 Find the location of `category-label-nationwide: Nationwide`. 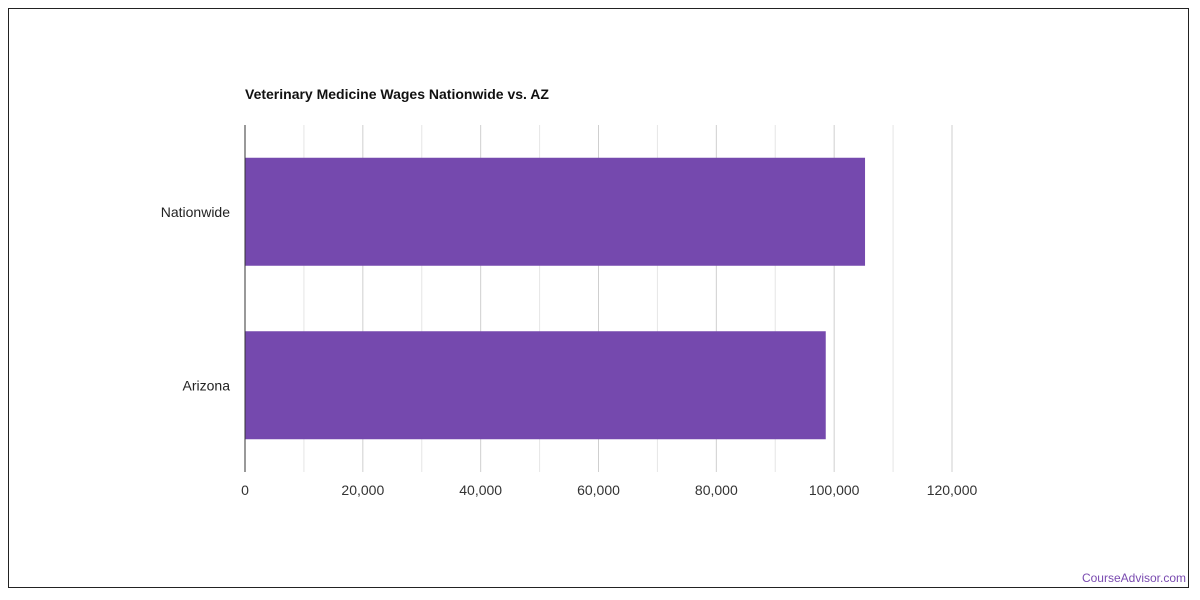

category-label-nationwide: Nationwide is located at coordinates (195, 212).